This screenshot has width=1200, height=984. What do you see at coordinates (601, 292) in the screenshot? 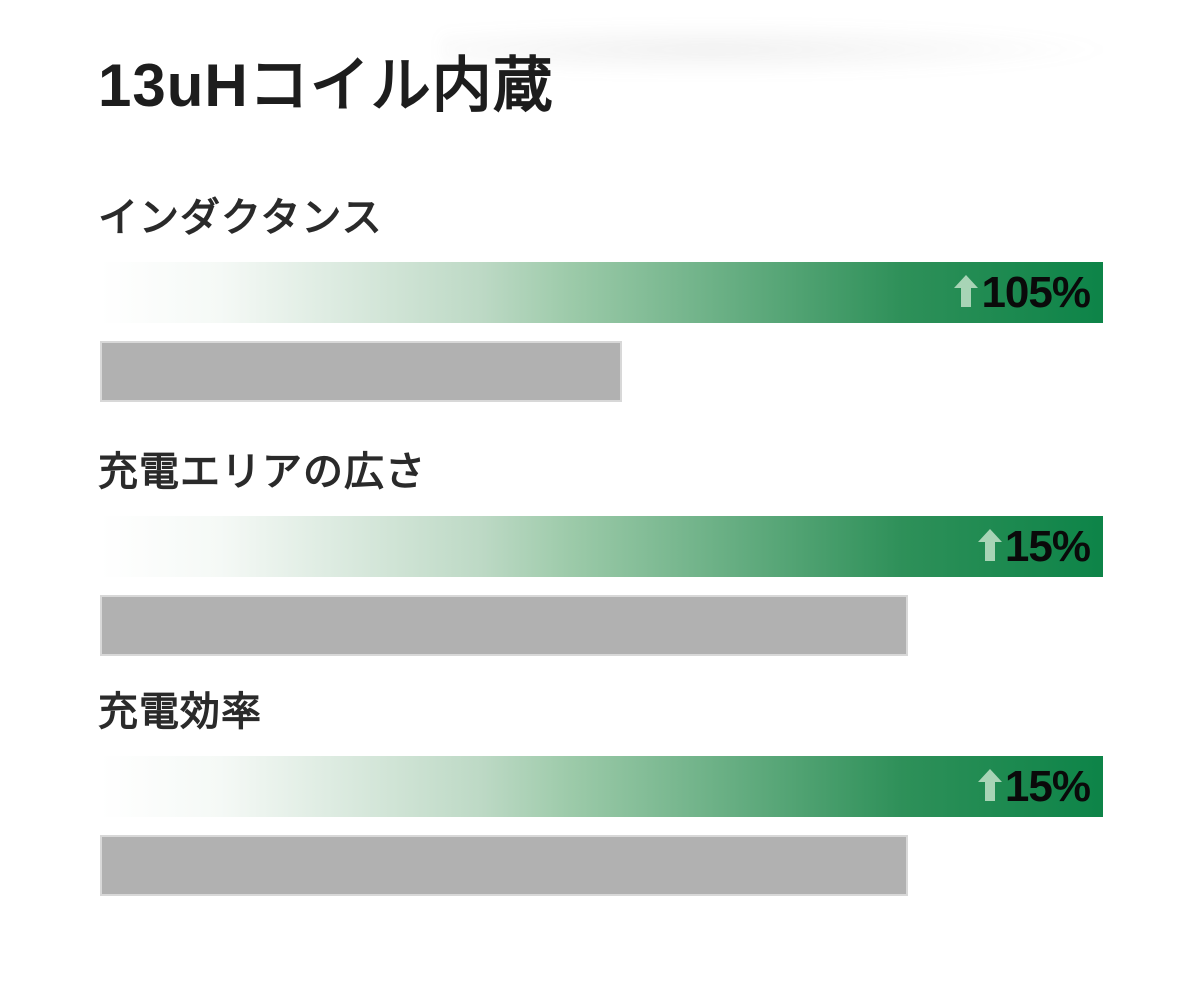
I see `green-gradient-bar: 105%` at bounding box center [601, 292].